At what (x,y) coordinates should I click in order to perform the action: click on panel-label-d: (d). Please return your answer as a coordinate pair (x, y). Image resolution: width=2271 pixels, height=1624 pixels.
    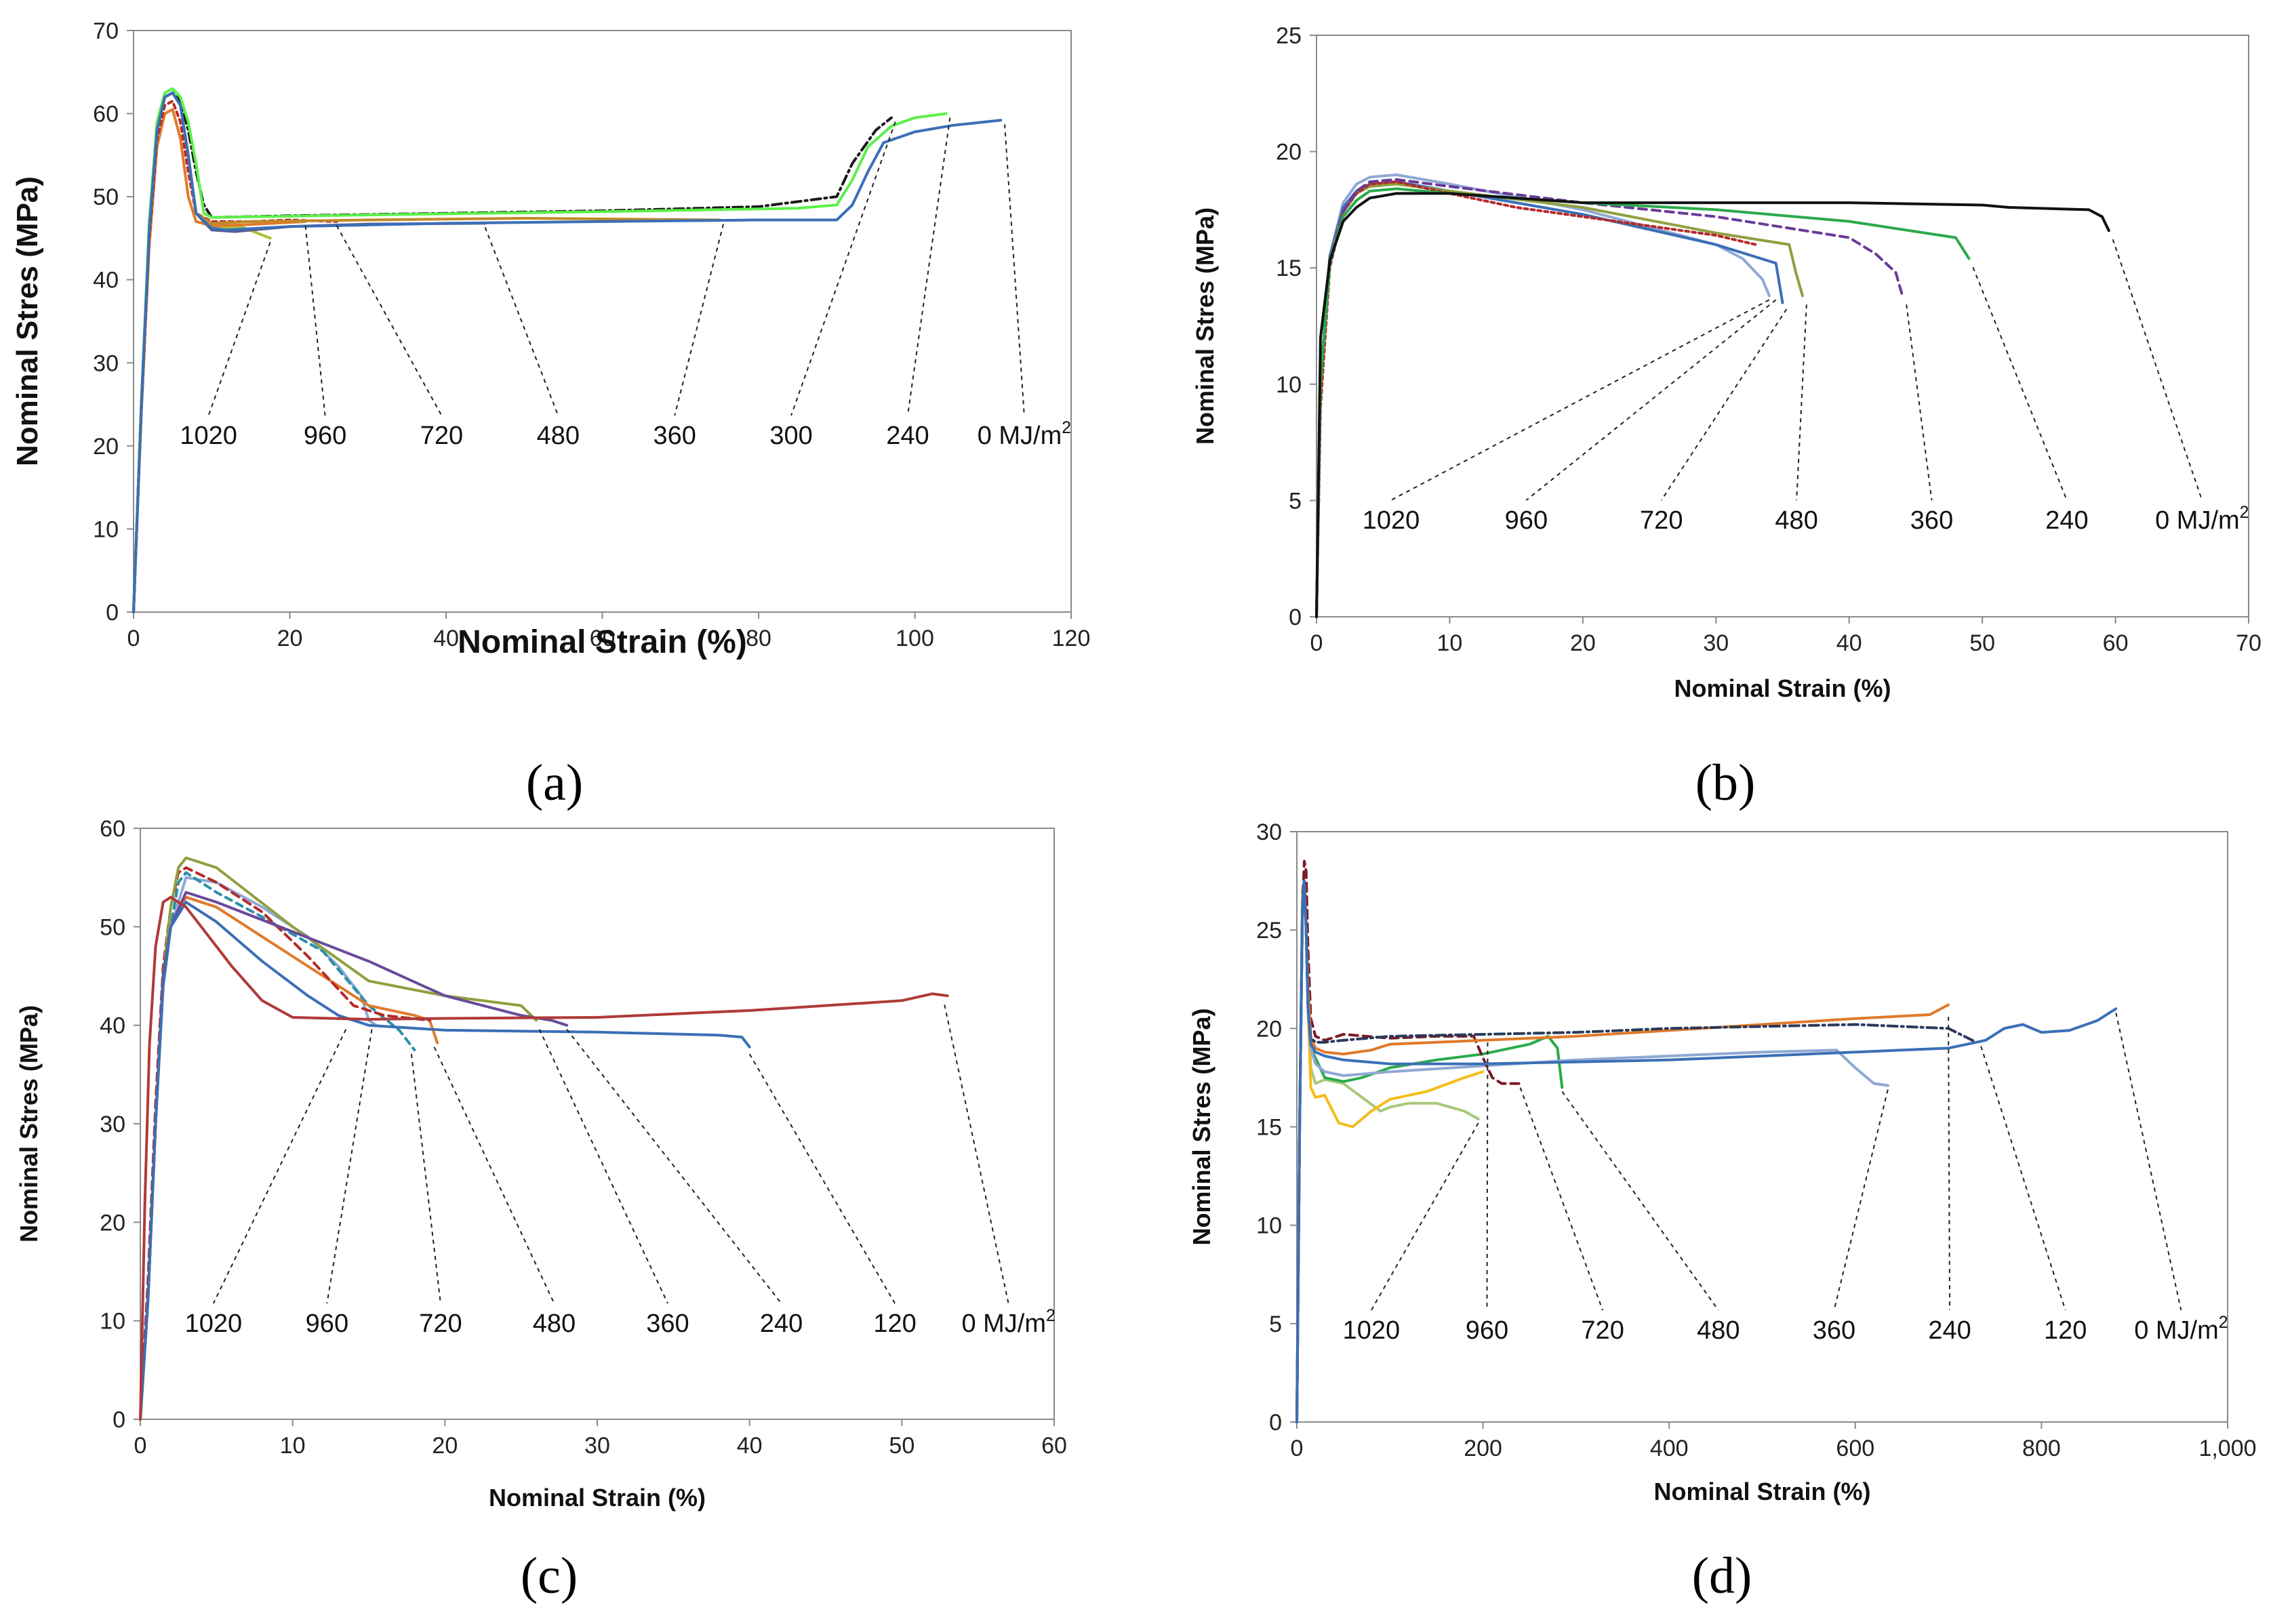
    Looking at the image, I should click on (1722, 1575).